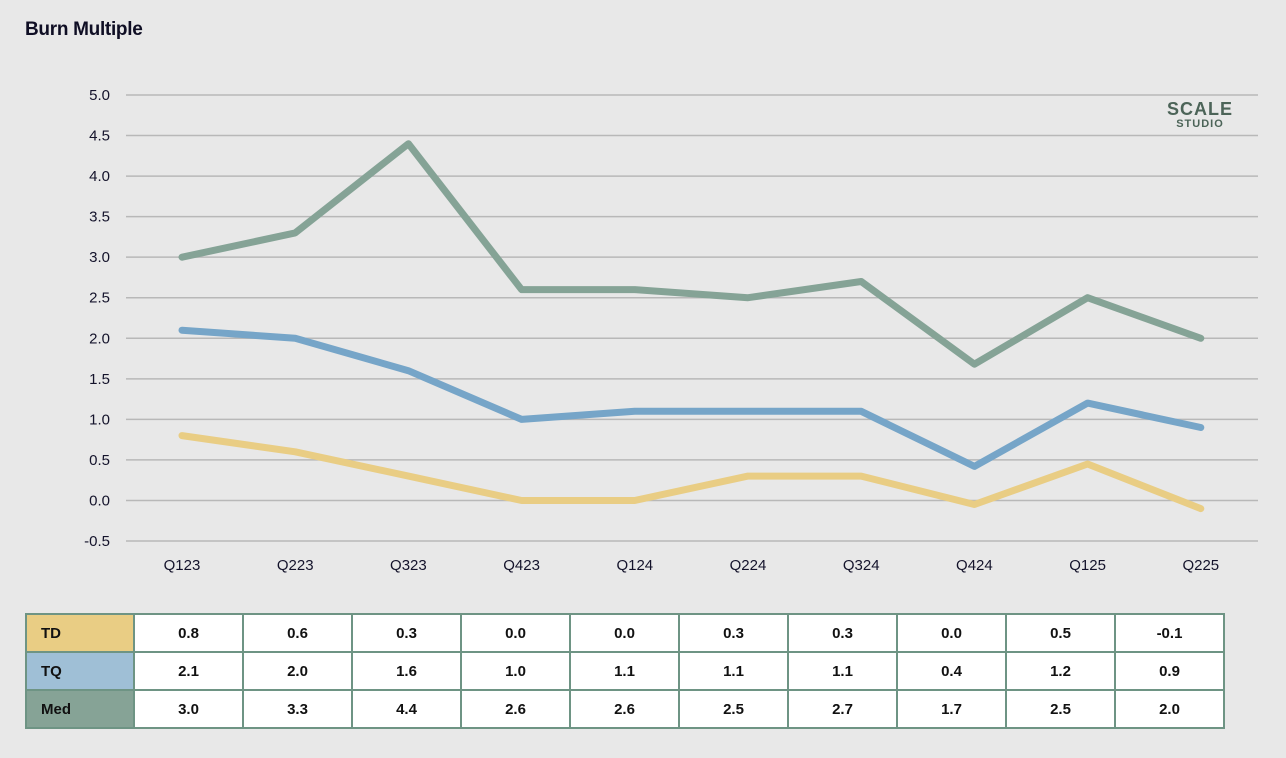  I want to click on x-tick-label: Q423, so click(521, 565).